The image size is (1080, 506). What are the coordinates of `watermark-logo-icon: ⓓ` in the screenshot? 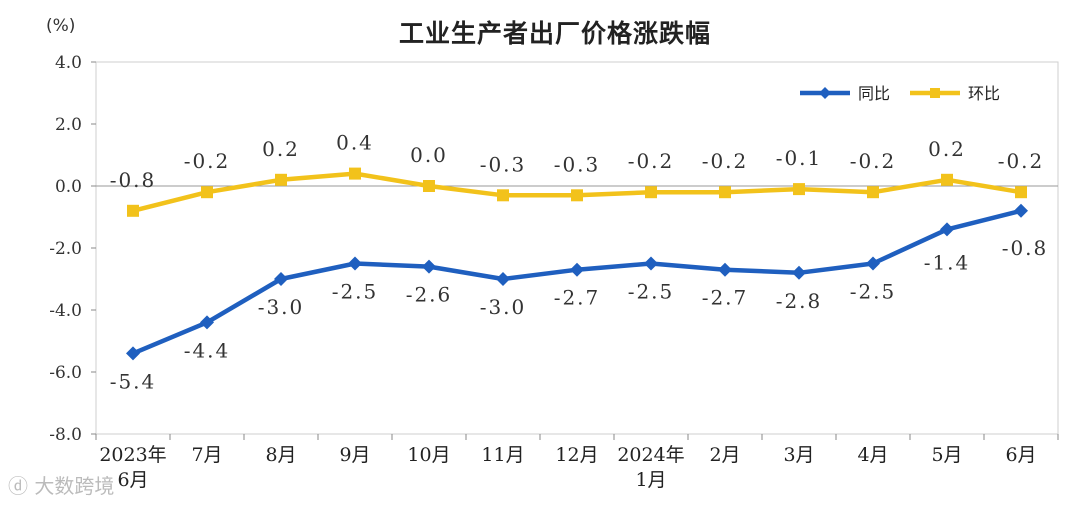 It's located at (18, 486).